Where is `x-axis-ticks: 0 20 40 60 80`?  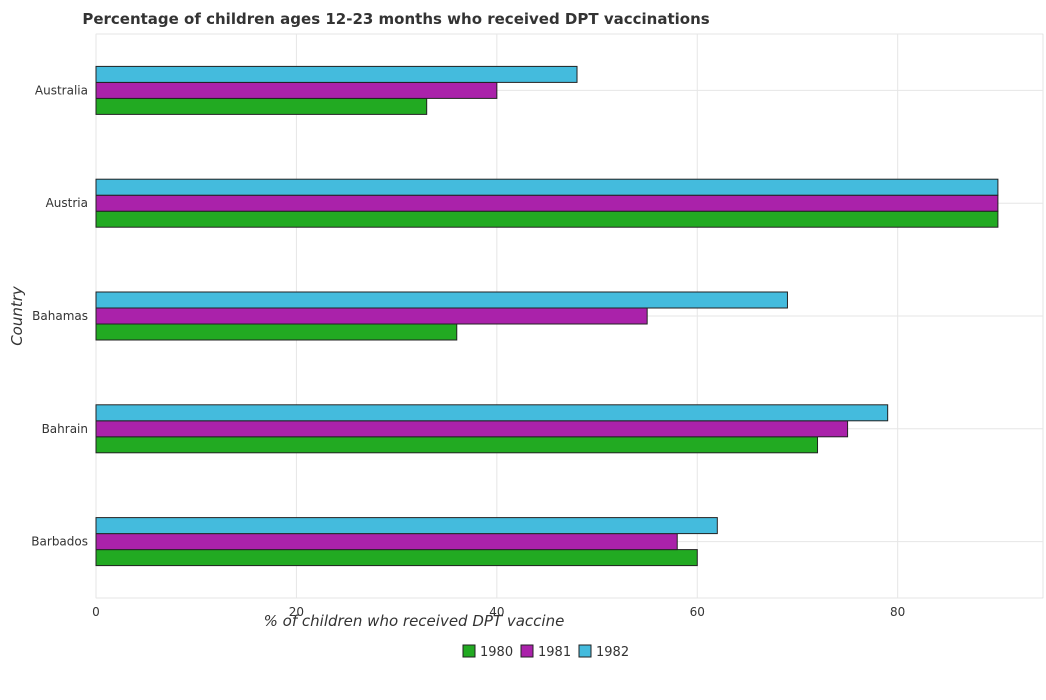 x-axis-ticks: 0 20 40 60 80 is located at coordinates (498, 612).